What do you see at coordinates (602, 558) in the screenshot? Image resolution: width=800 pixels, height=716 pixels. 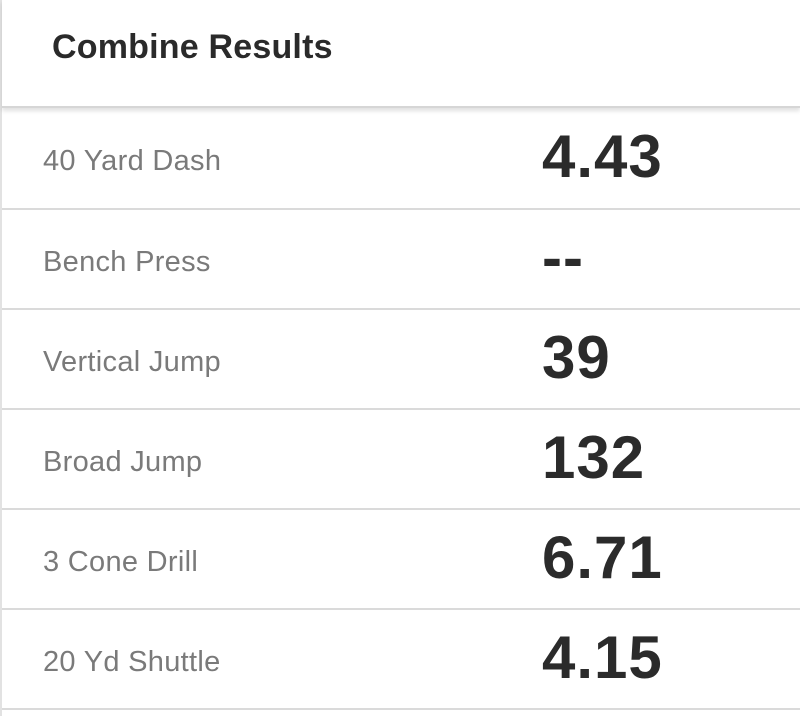 I see `result-value: 6.71` at bounding box center [602, 558].